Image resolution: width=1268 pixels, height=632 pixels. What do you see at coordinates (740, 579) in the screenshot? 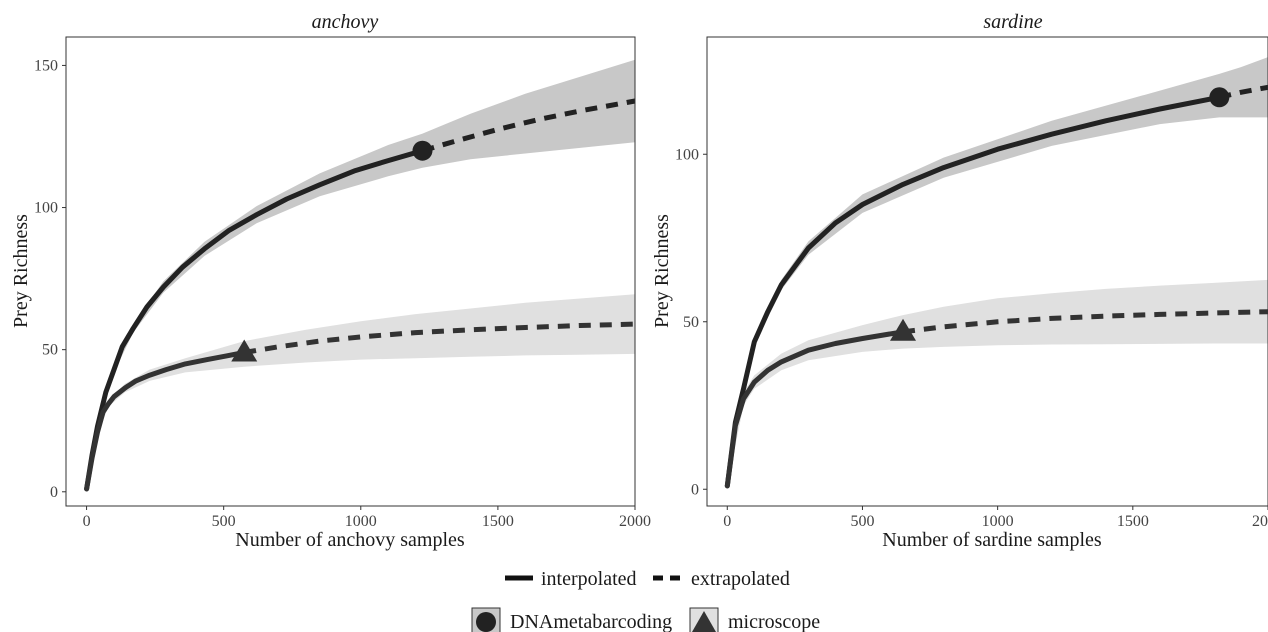
I see `legend-label-extrapolated: extrapolated` at bounding box center [740, 579].